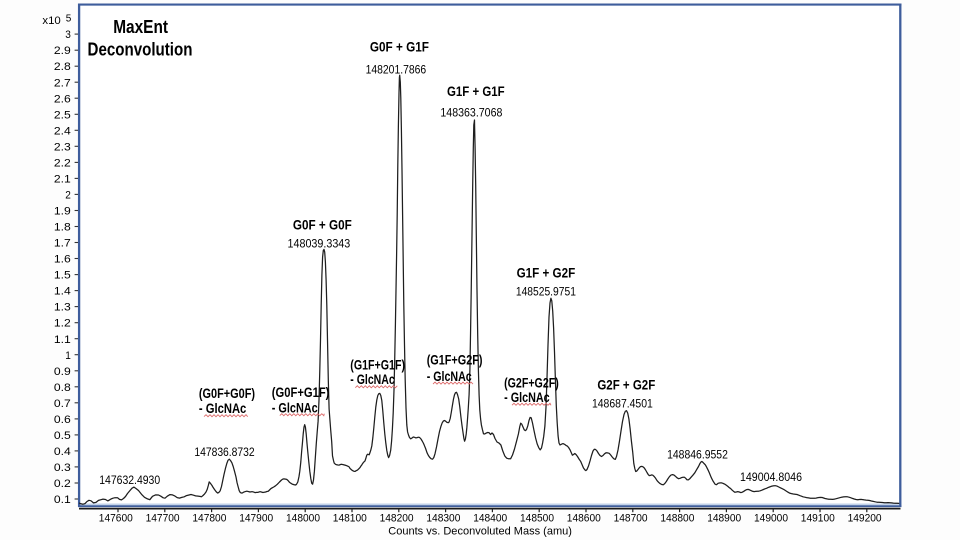 This screenshot has width=960, height=540. What do you see at coordinates (62, 324) in the screenshot?
I see `svg-text: 1.2` at bounding box center [62, 324].